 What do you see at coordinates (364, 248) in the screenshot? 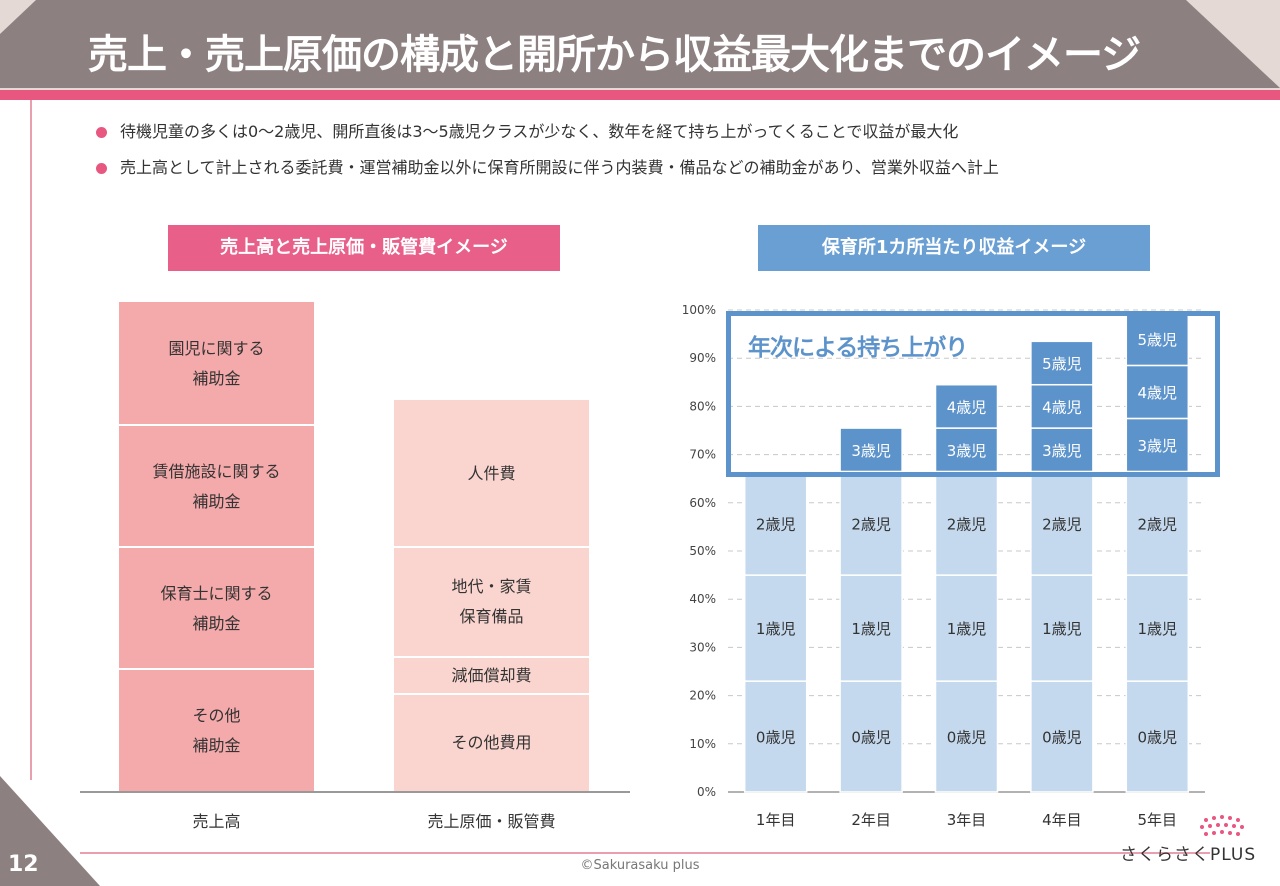
I see `left-section-label: 売上高と売上原価・販管費イメージ` at bounding box center [364, 248].